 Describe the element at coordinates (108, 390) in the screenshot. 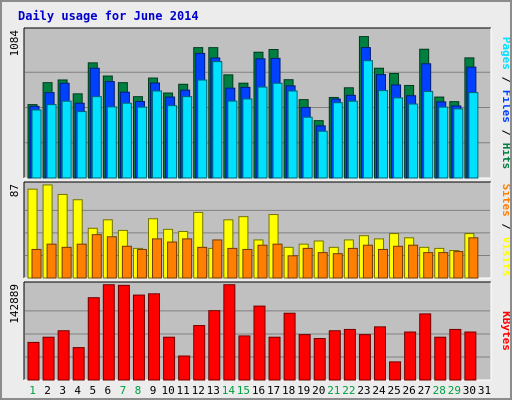

I see `day-label-6: 6` at that location.